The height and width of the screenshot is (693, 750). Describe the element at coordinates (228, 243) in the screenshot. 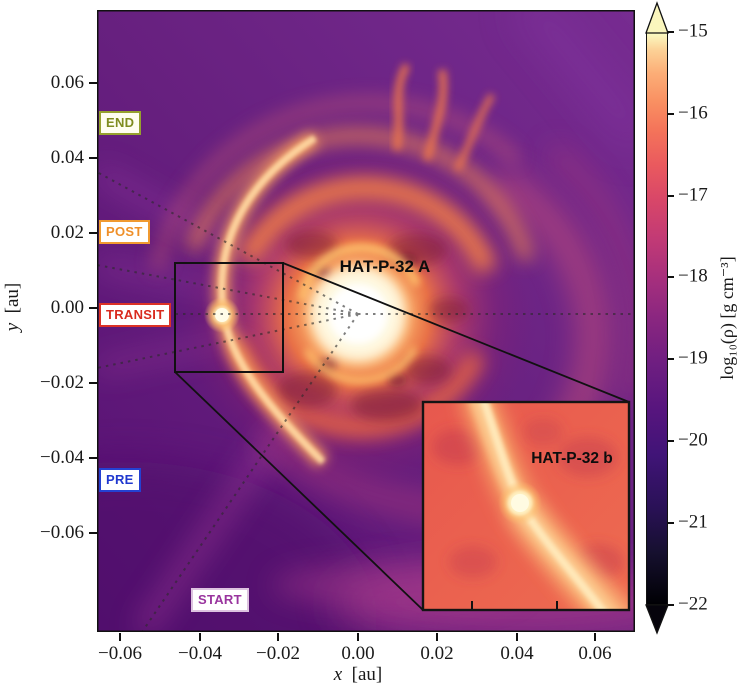

I see `phase-line-end` at that location.